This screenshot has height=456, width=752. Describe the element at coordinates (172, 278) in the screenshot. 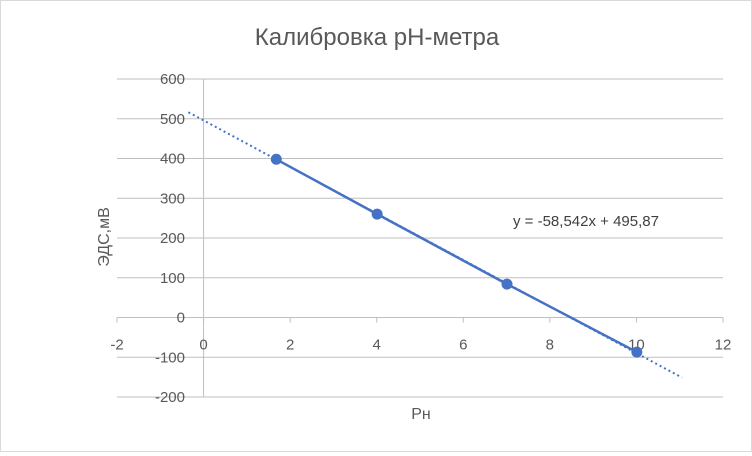

I see `y-tick-label-100: 100` at that location.